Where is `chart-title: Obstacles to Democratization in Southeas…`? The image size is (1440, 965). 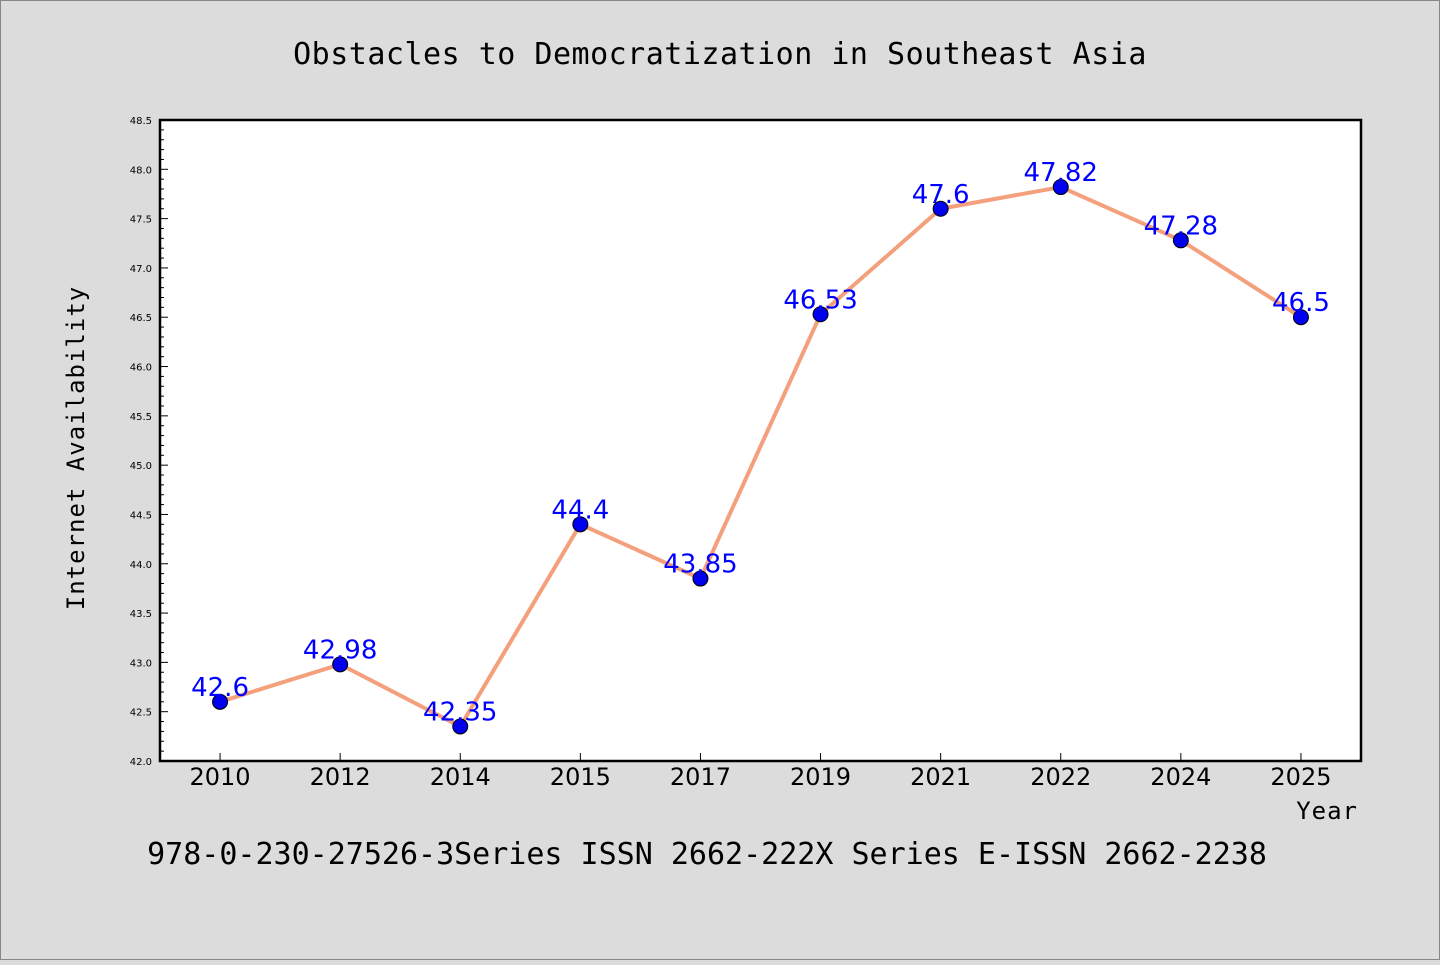 chart-title: Obstacles to Democratization in Southeas… is located at coordinates (720, 54).